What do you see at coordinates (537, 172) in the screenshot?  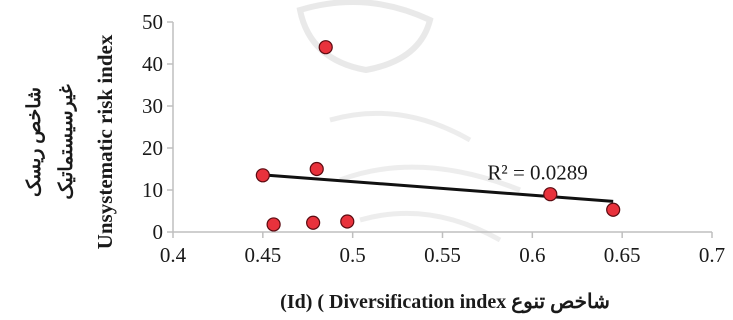 I see `r-squared-annotation: R² = 0.0289` at bounding box center [537, 172].